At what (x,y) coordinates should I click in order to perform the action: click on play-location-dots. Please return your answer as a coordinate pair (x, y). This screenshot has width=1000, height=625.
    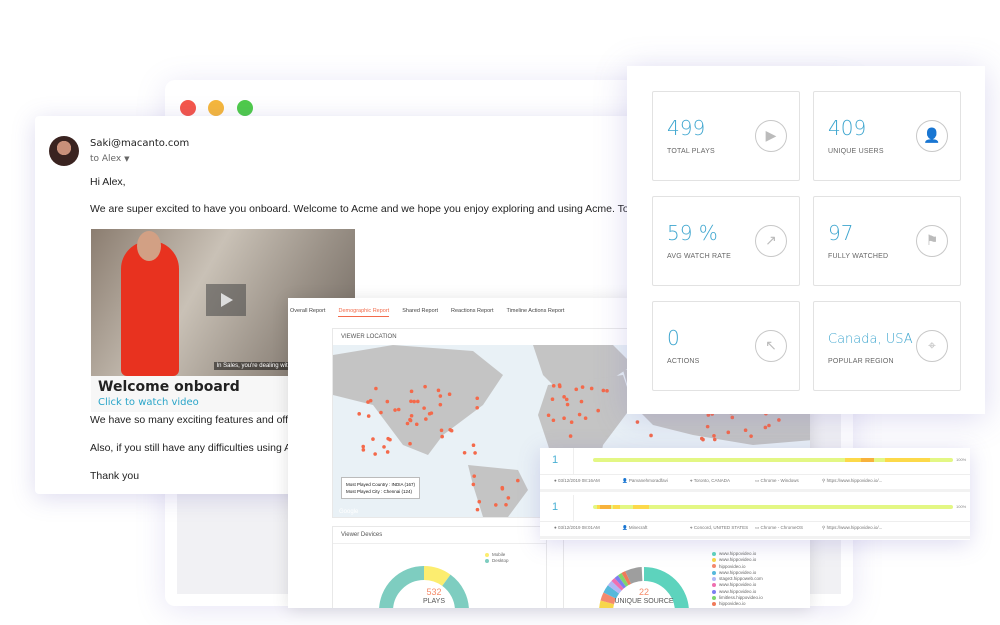
    Looking at the image, I should click on (569, 447).